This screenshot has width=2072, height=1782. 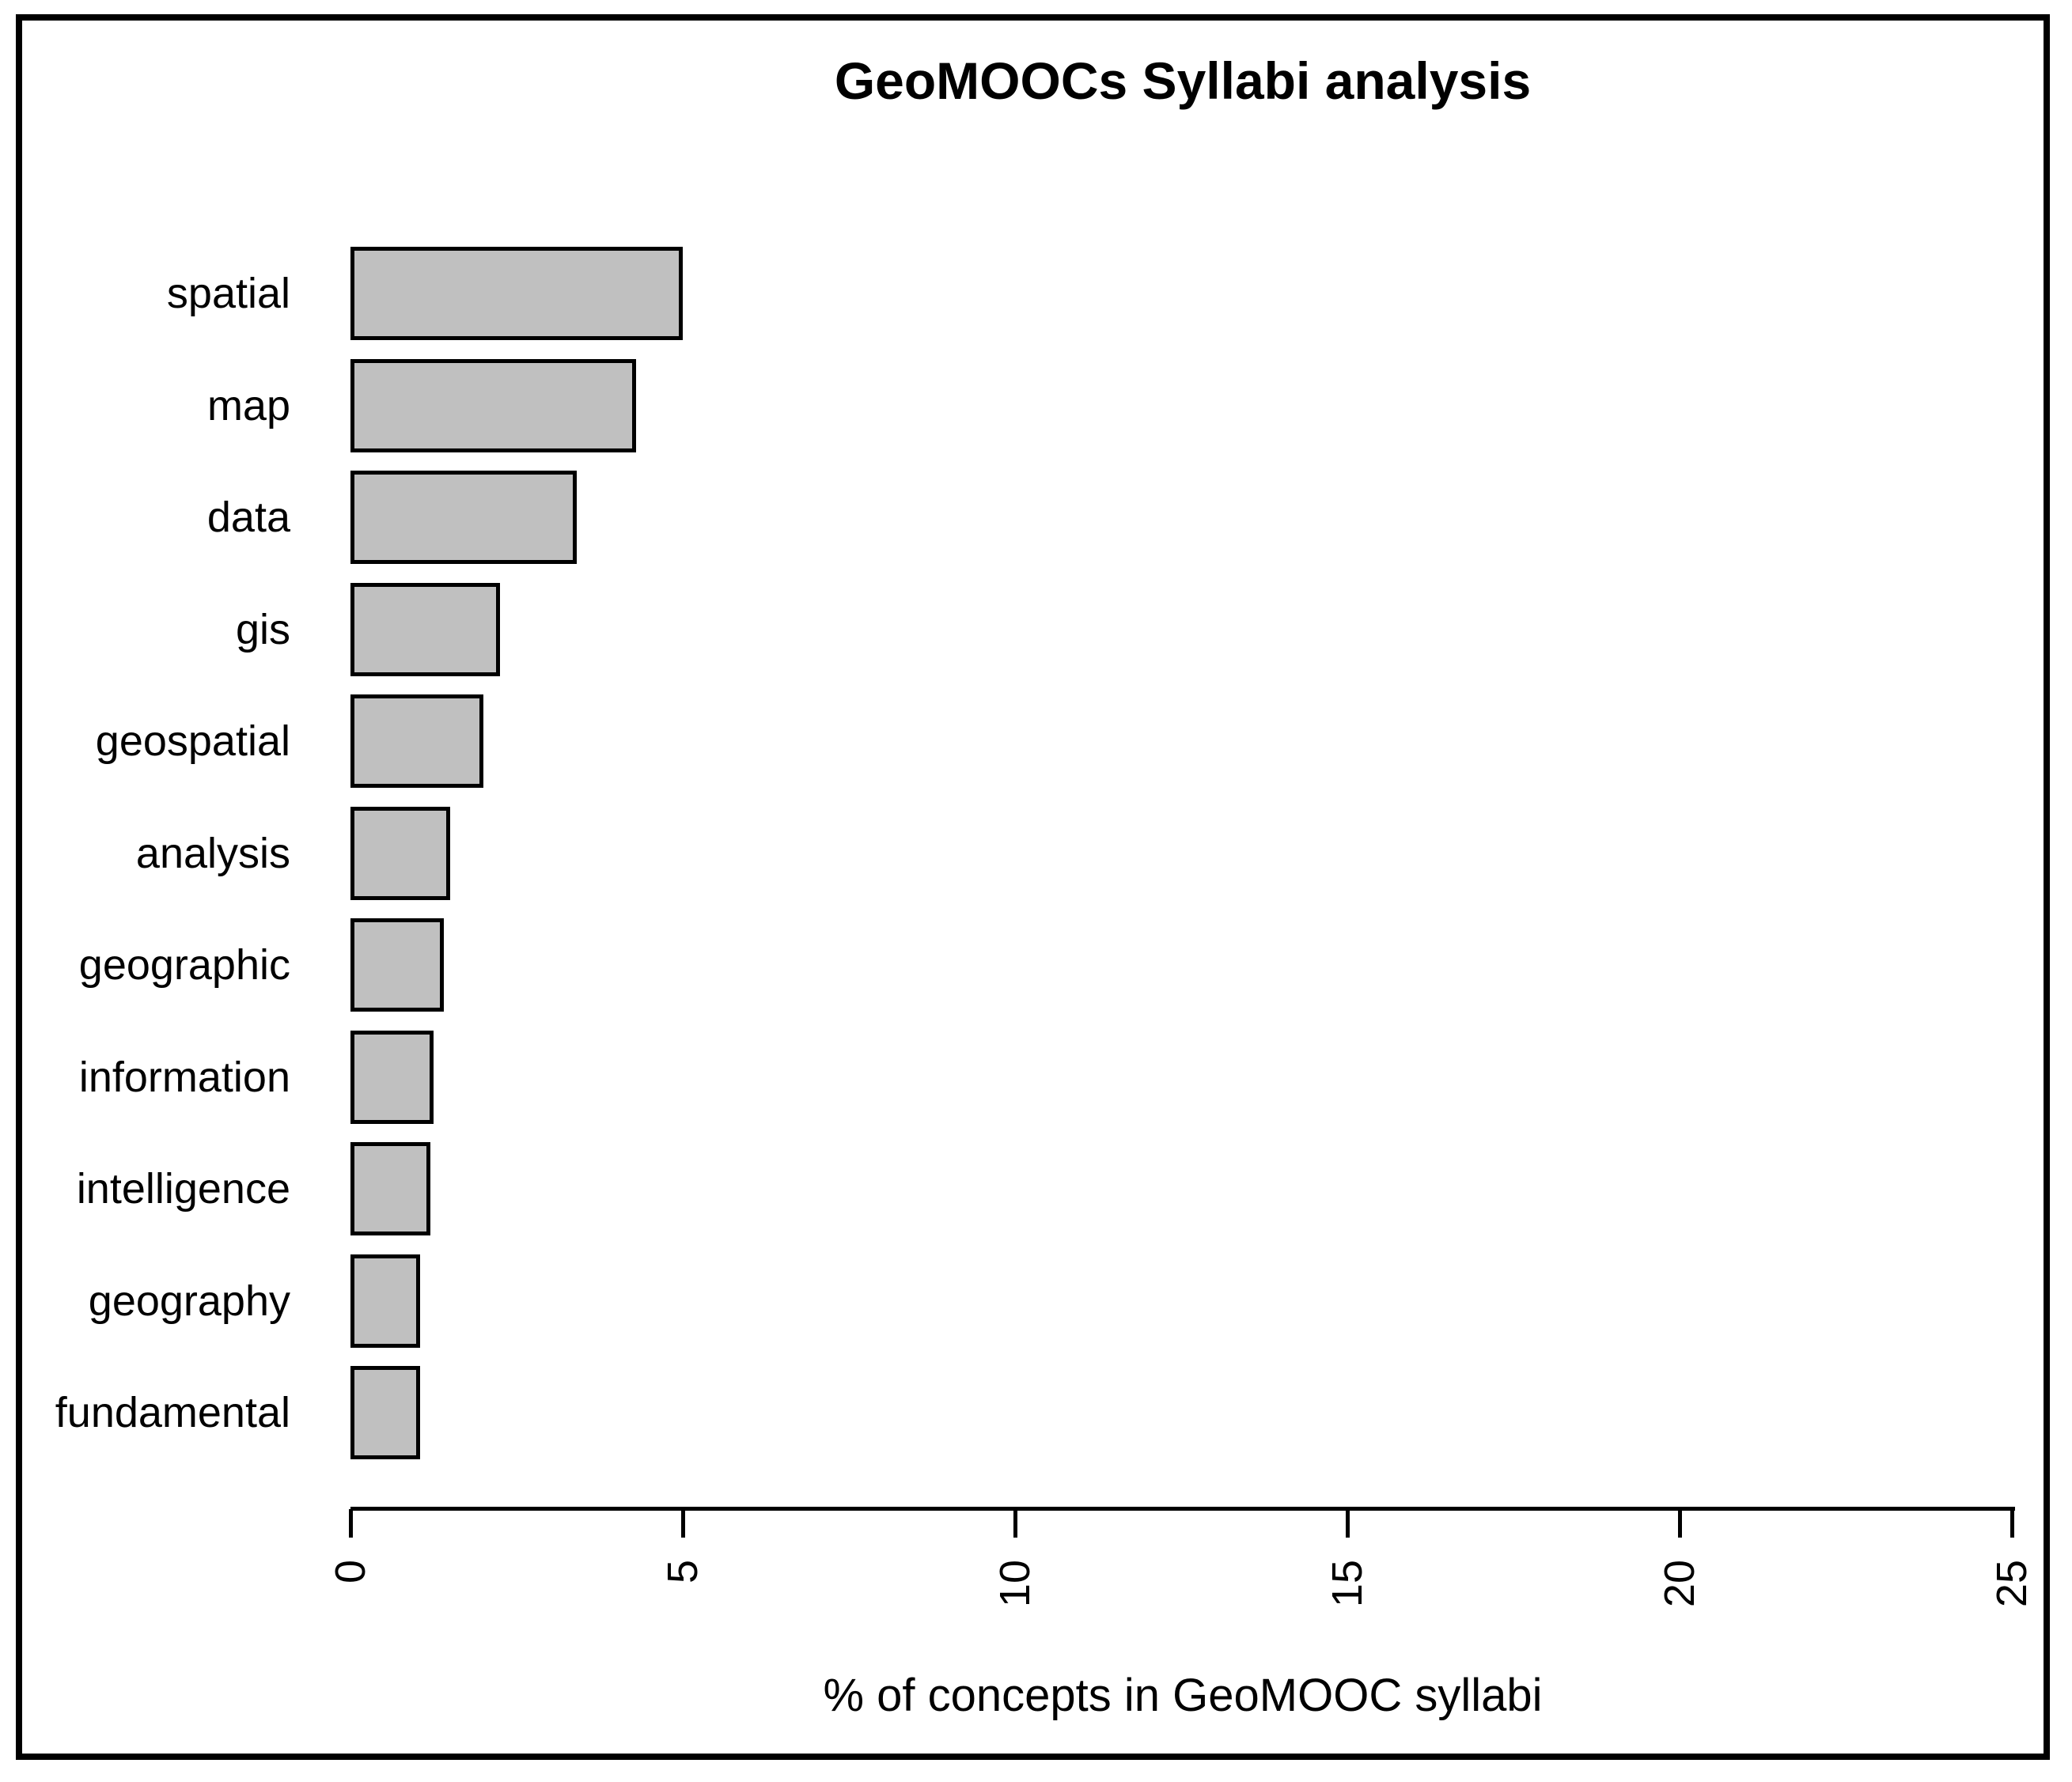 I want to click on x-axis-tick-label: 20, so click(x=1679, y=1584).